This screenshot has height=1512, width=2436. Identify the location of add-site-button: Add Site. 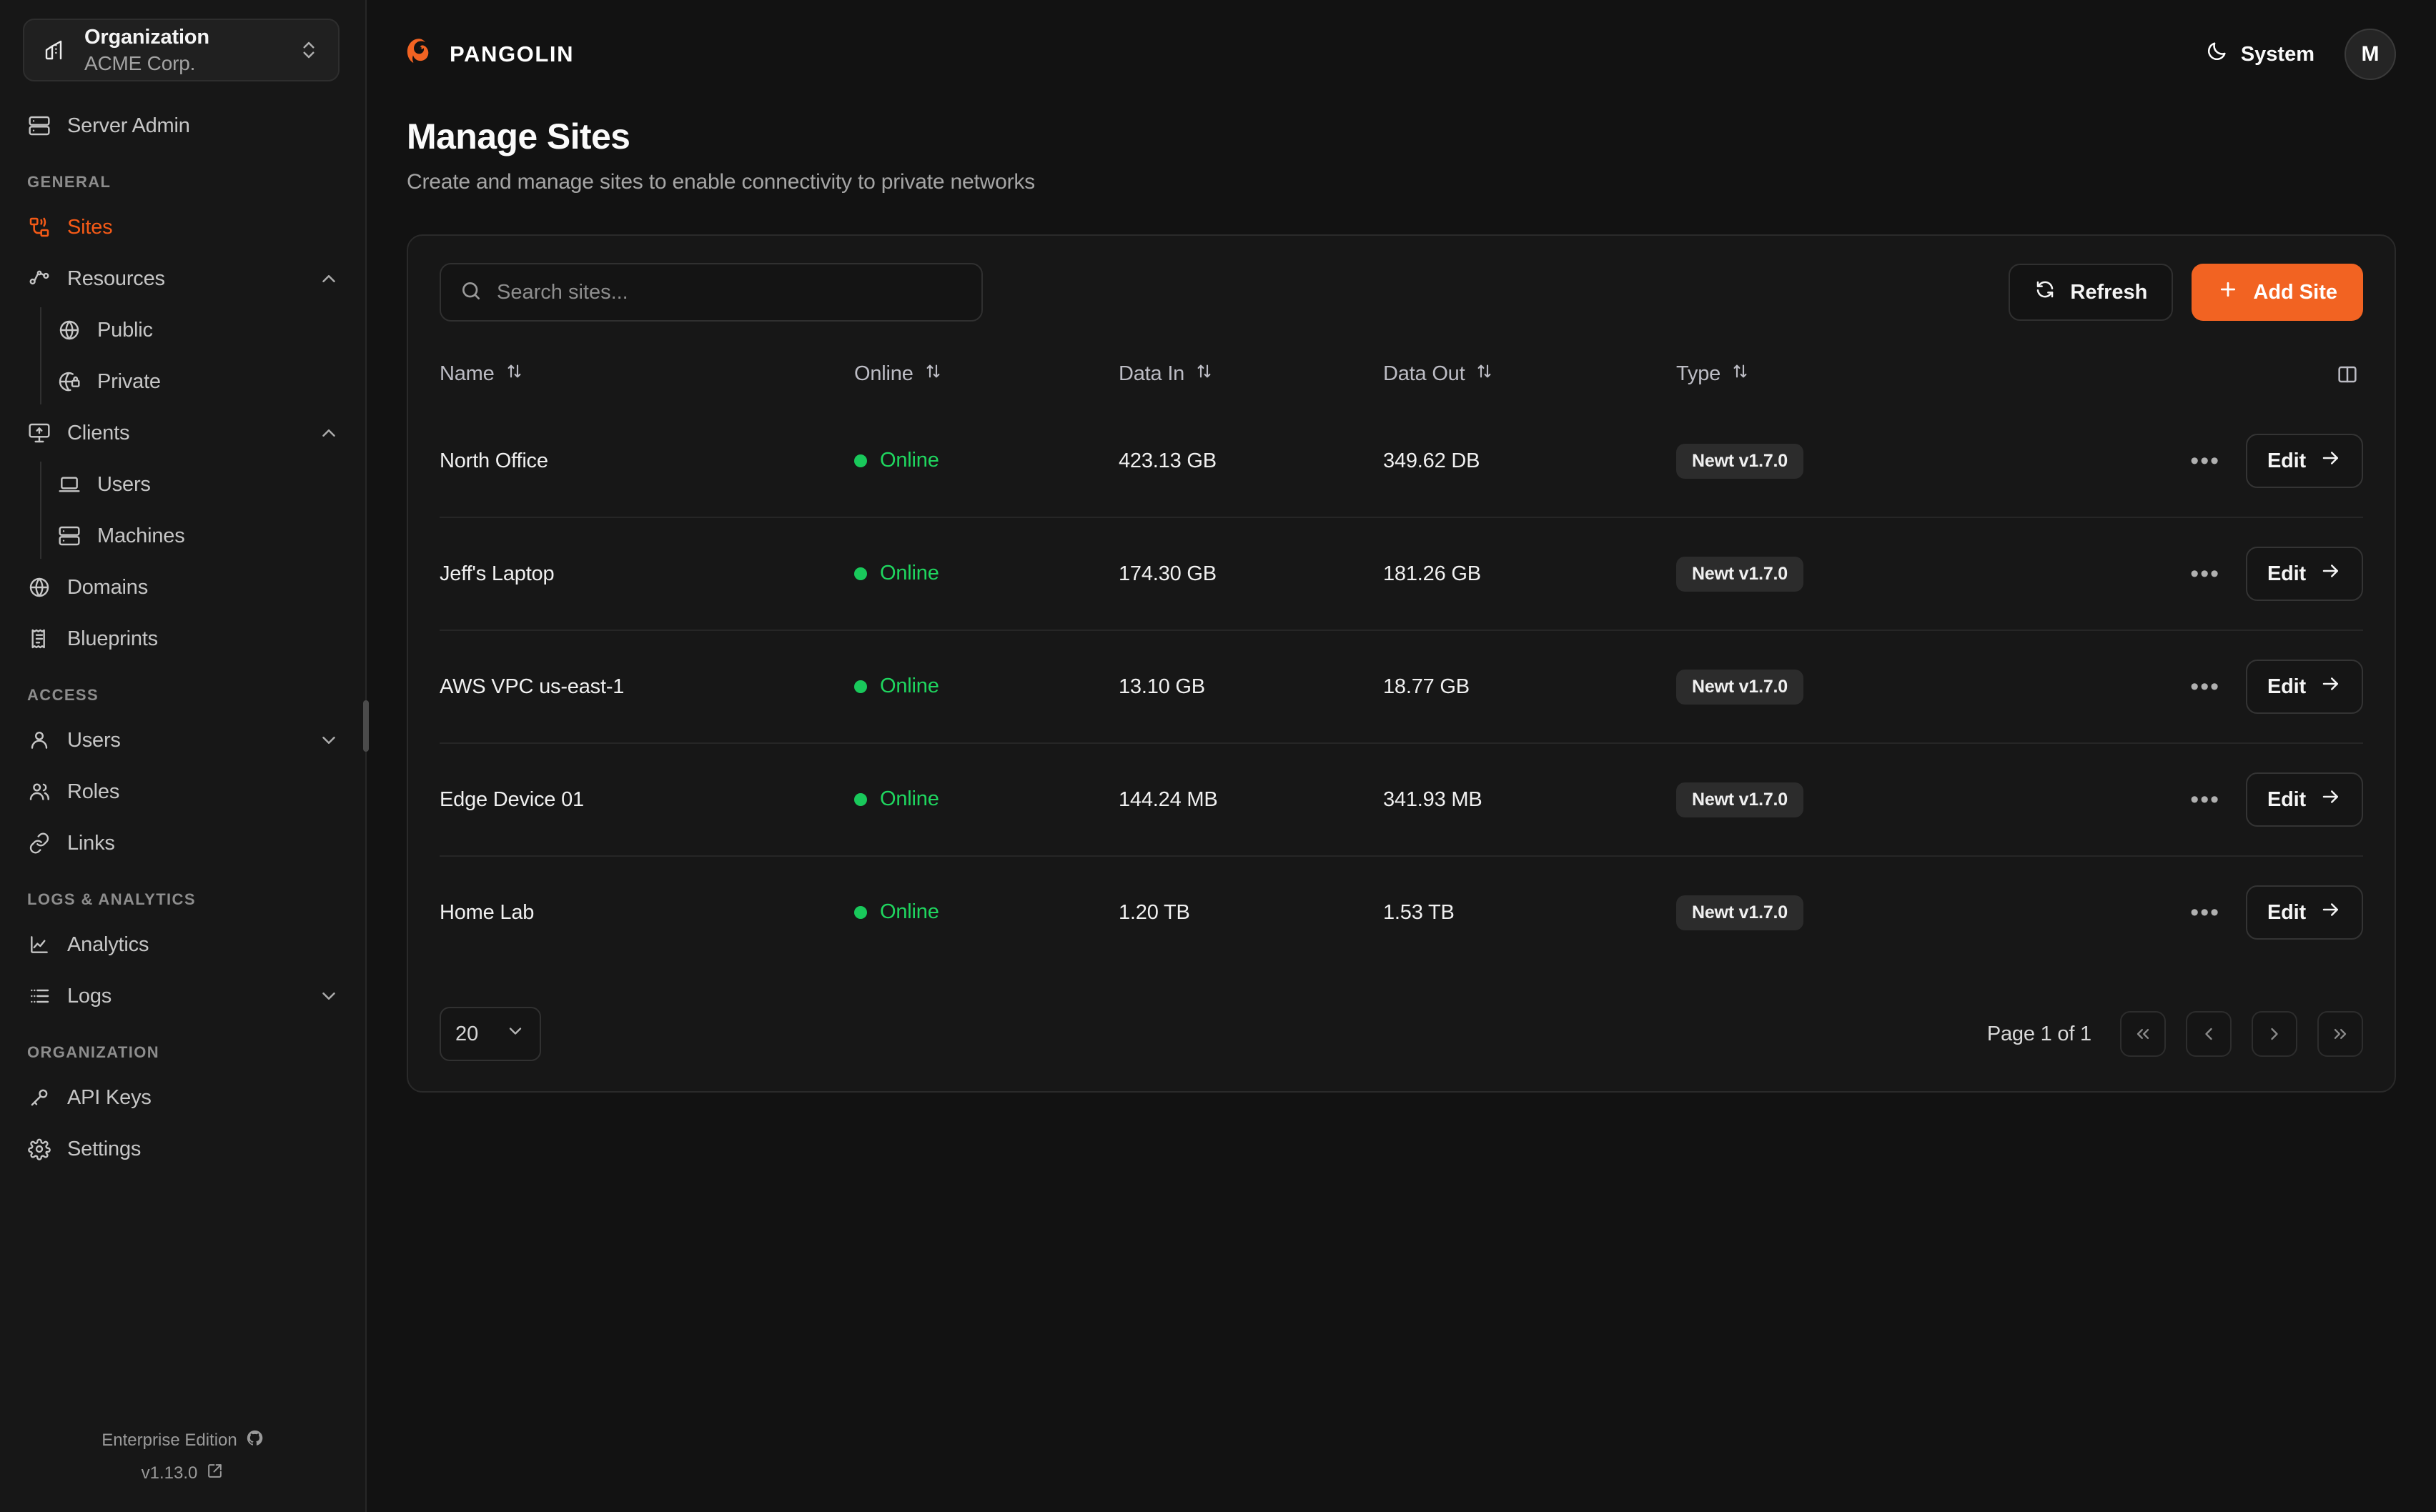
(2278, 293).